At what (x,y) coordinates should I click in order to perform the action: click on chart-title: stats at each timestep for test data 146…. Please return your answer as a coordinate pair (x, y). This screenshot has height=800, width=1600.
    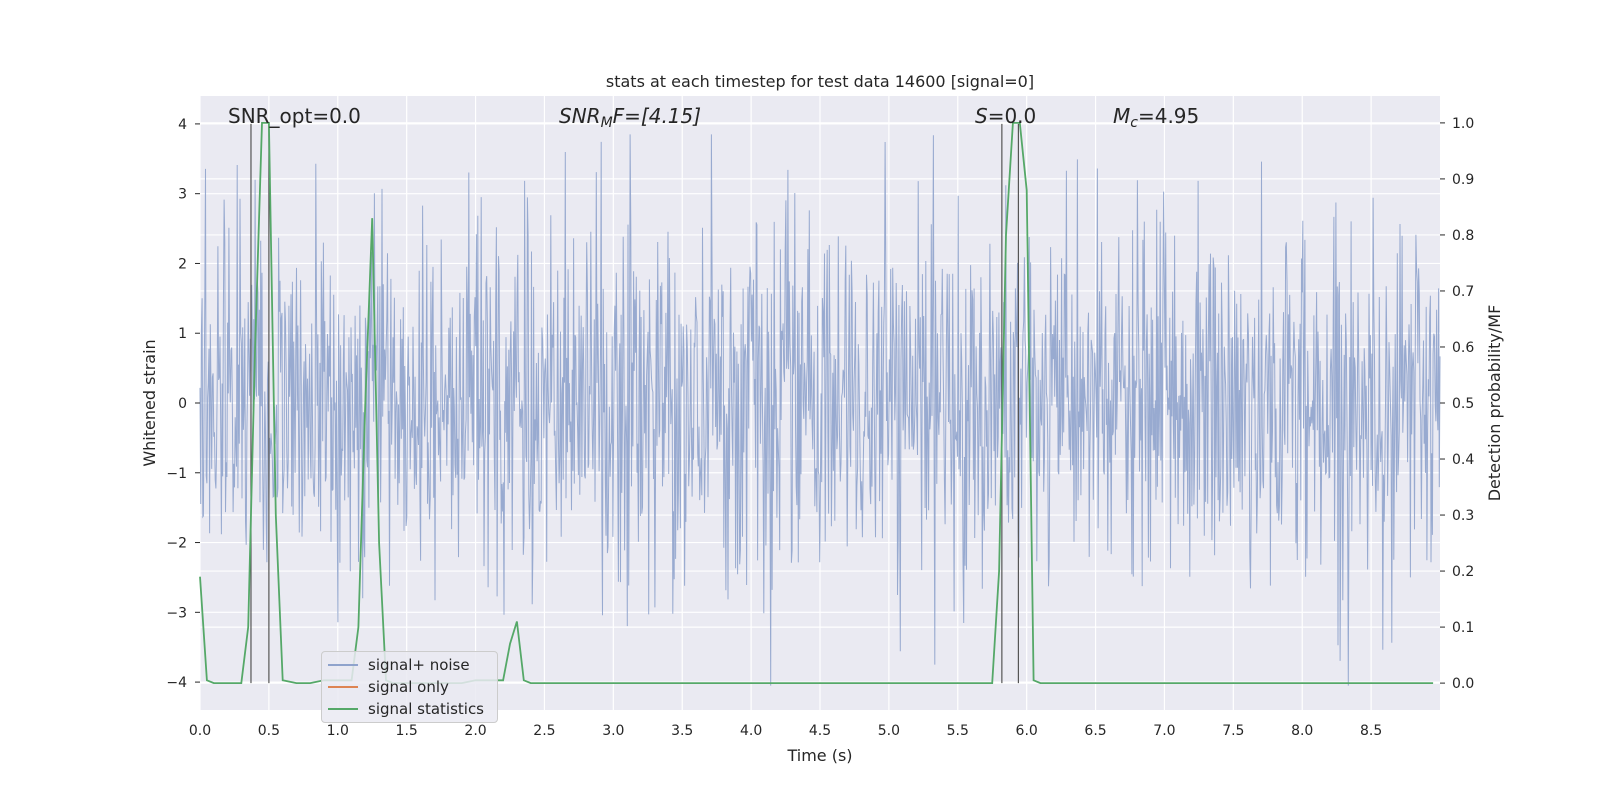
    Looking at the image, I should click on (820, 81).